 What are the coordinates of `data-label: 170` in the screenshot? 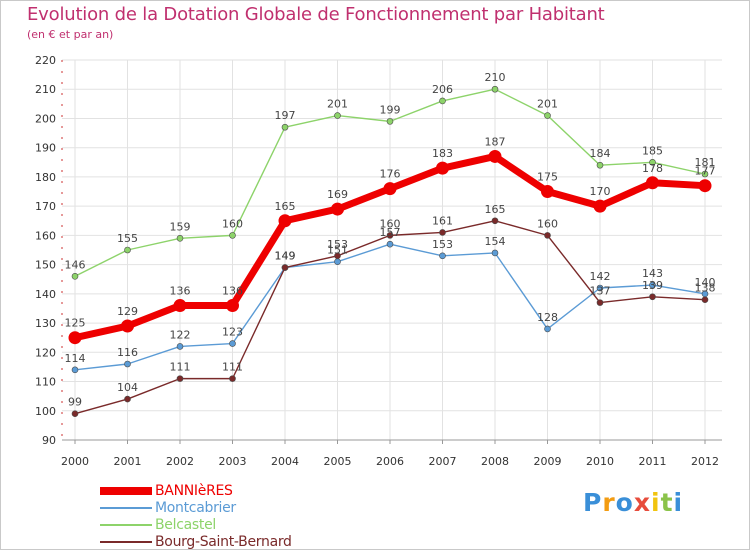 It's located at (600, 191).